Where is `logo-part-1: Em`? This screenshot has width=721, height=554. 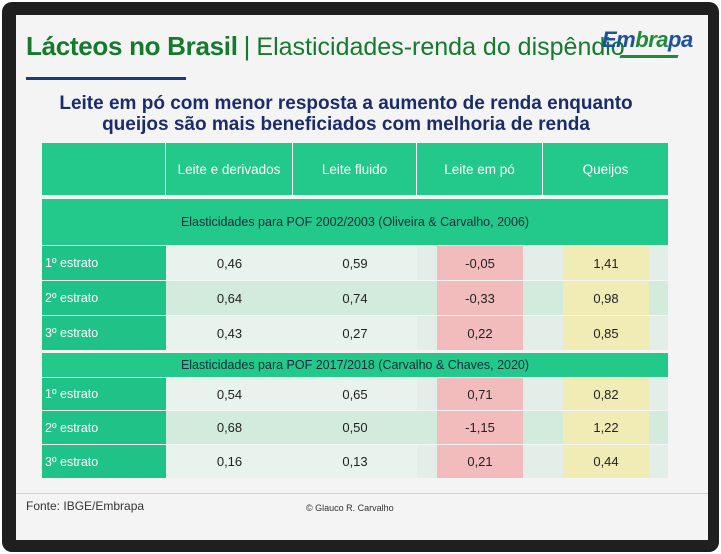
logo-part-1: Em is located at coordinates (619, 39).